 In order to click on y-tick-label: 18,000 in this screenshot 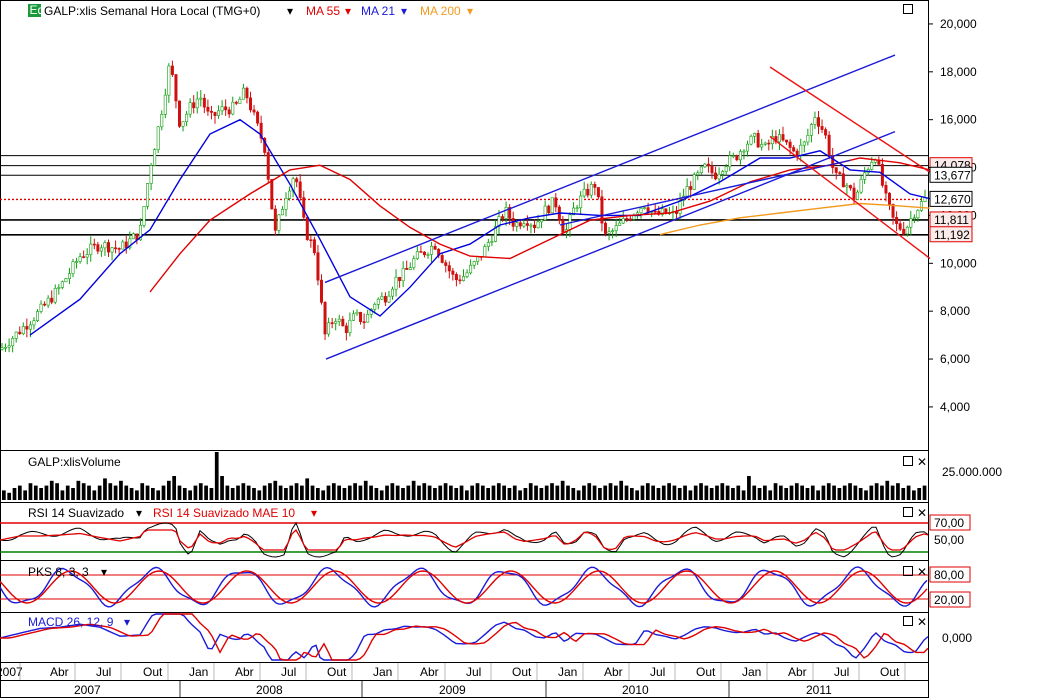, I will do `click(958, 72)`.